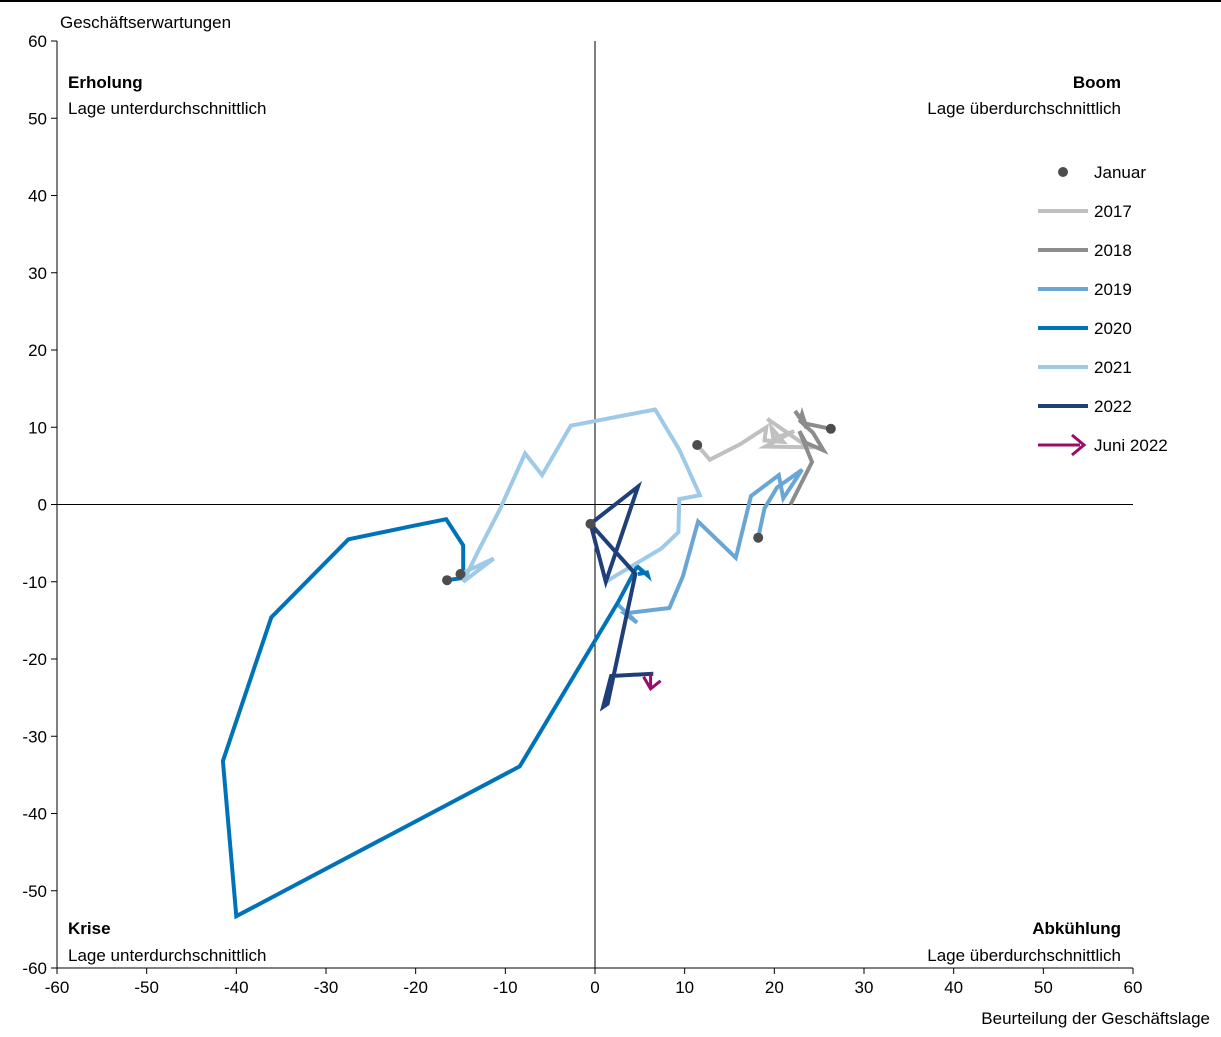 This screenshot has width=1221, height=1037. I want to click on x-tick-label: -10, so click(505, 987).